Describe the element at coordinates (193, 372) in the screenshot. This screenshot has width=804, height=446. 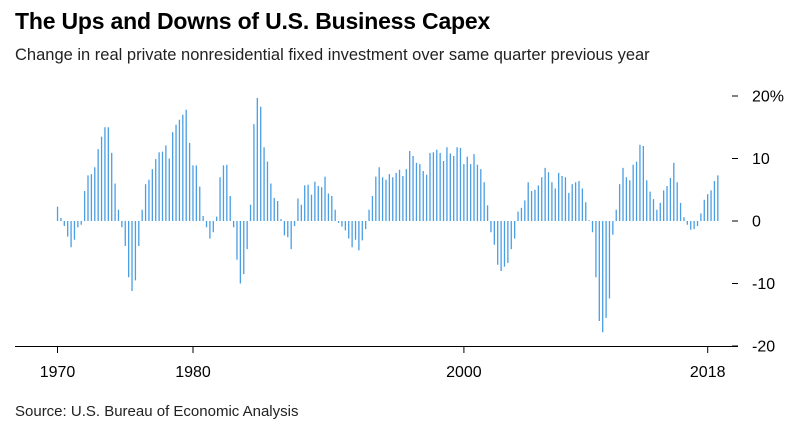
I see `x-tick-label: 1980` at that location.